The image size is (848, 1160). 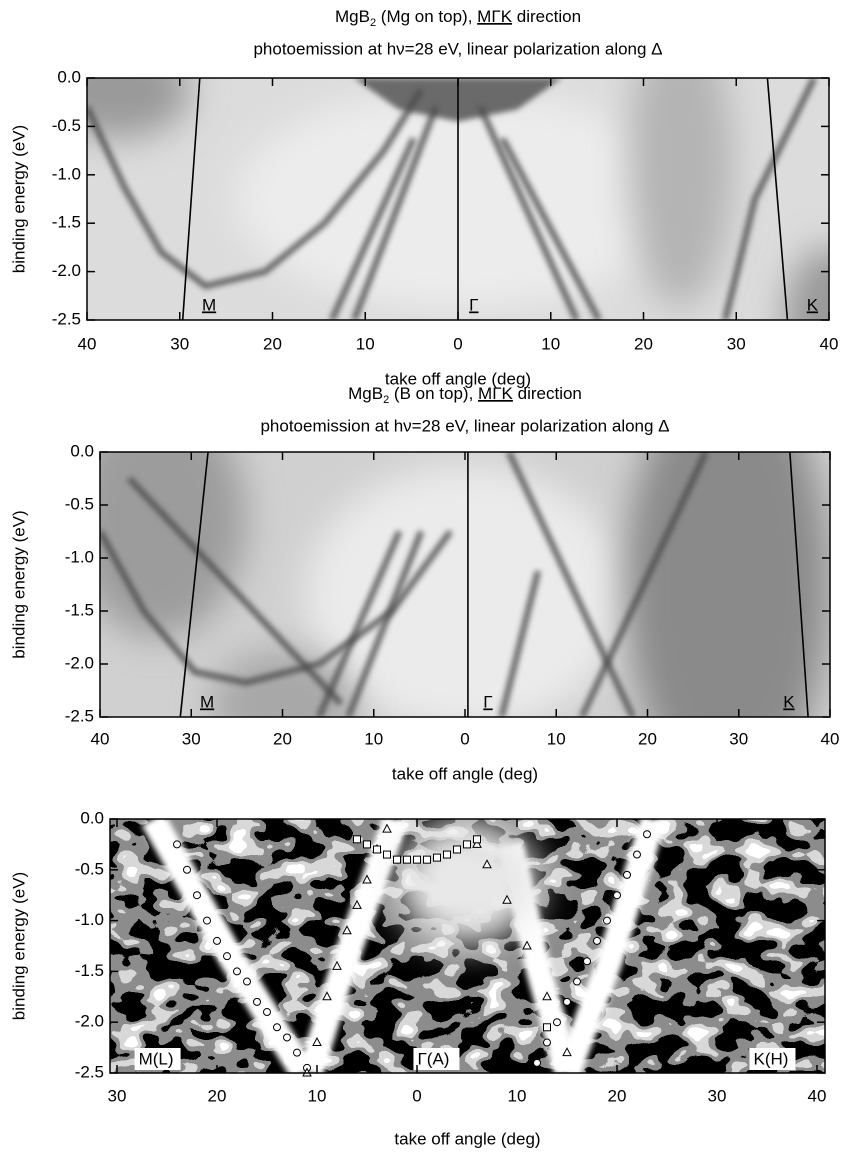 I want to click on title-text: (Mg on top),, so click(x=426, y=16).